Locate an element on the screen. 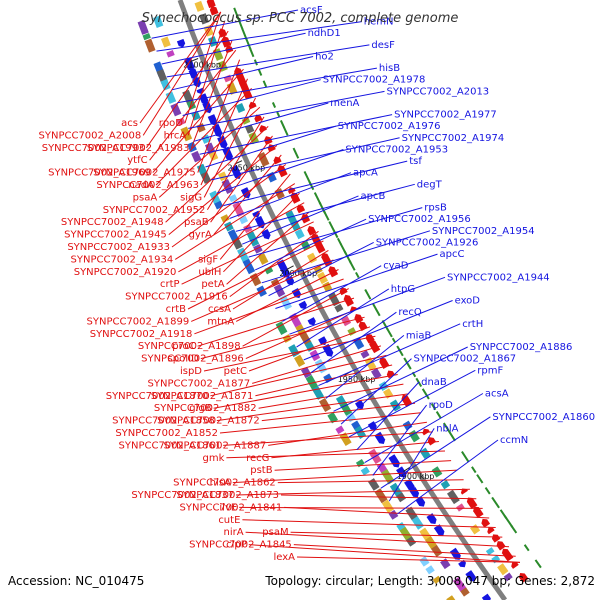 The height and width of the screenshot is (600, 600). gene-label-left: spoIID is located at coordinates (184, 359).